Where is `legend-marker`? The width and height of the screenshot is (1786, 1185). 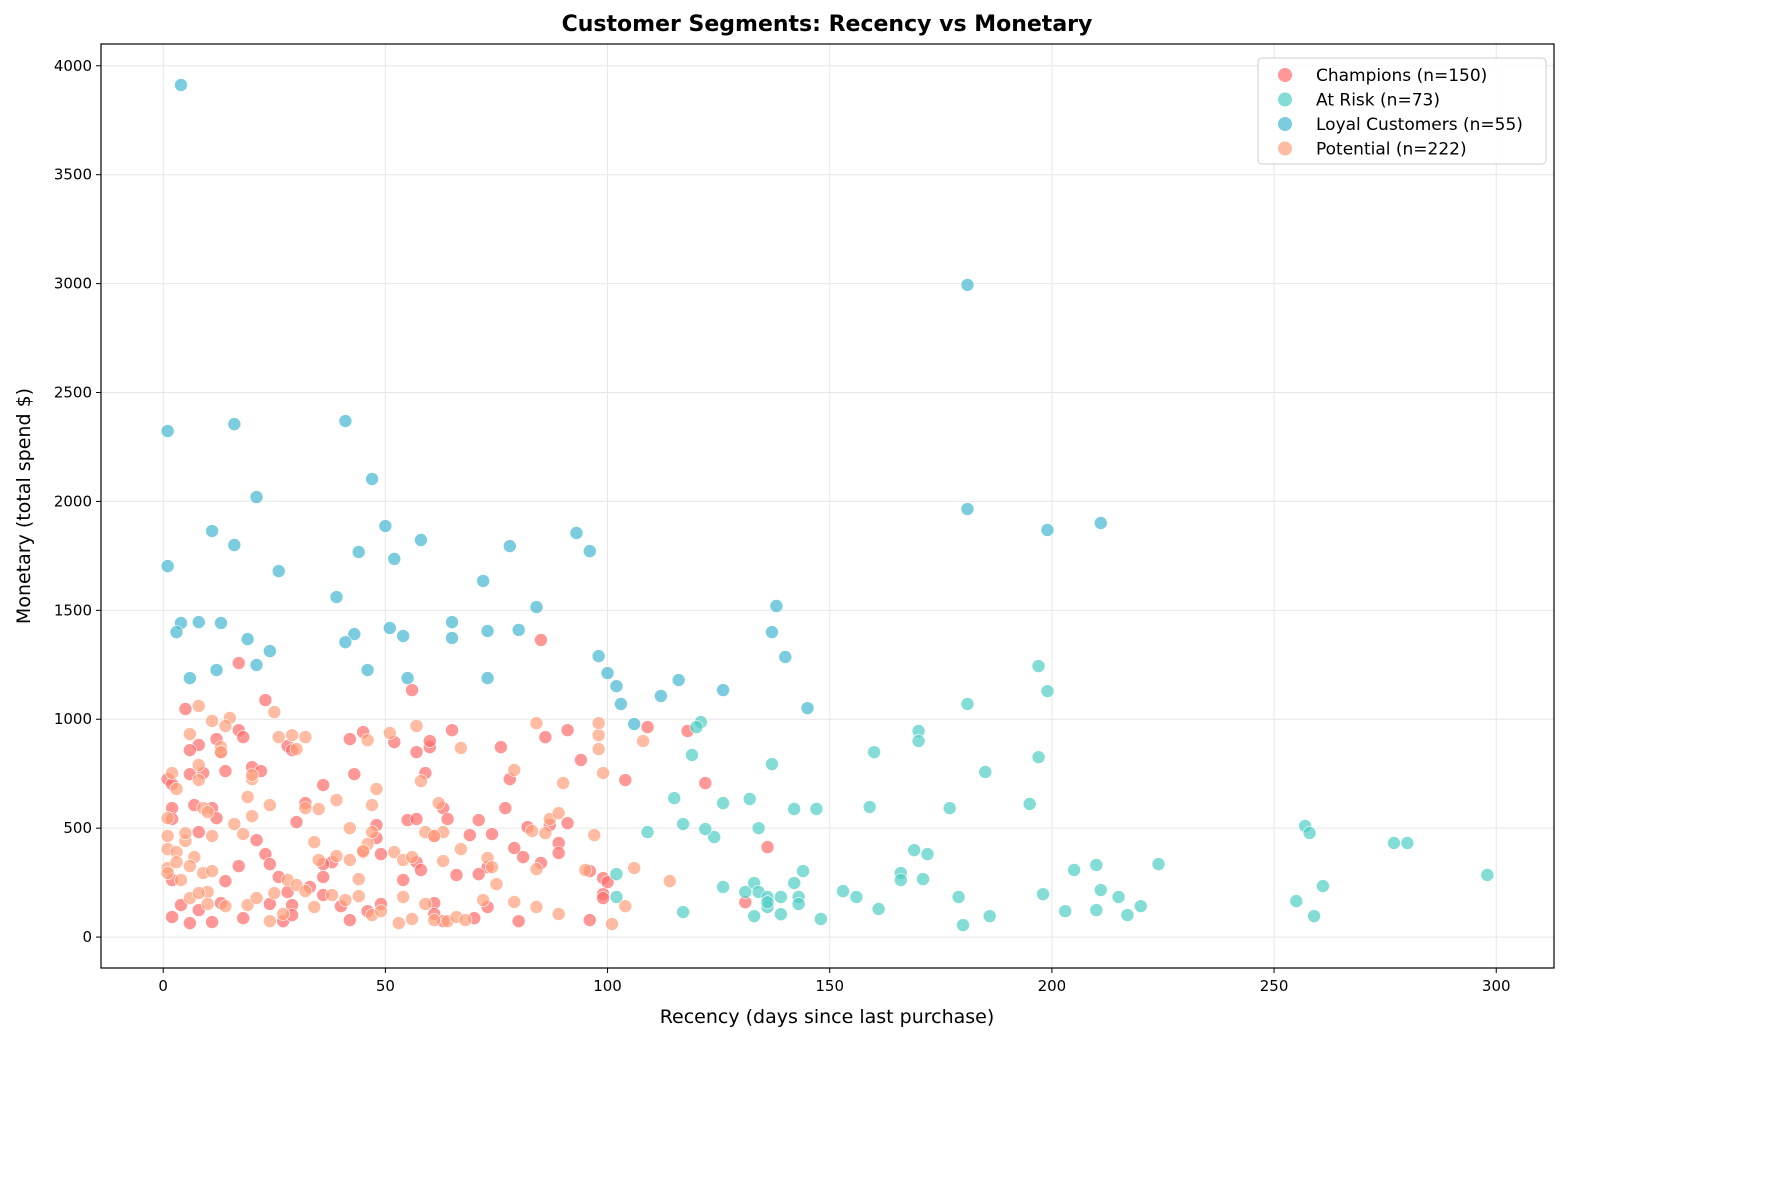
legend-marker is located at coordinates (1285, 148).